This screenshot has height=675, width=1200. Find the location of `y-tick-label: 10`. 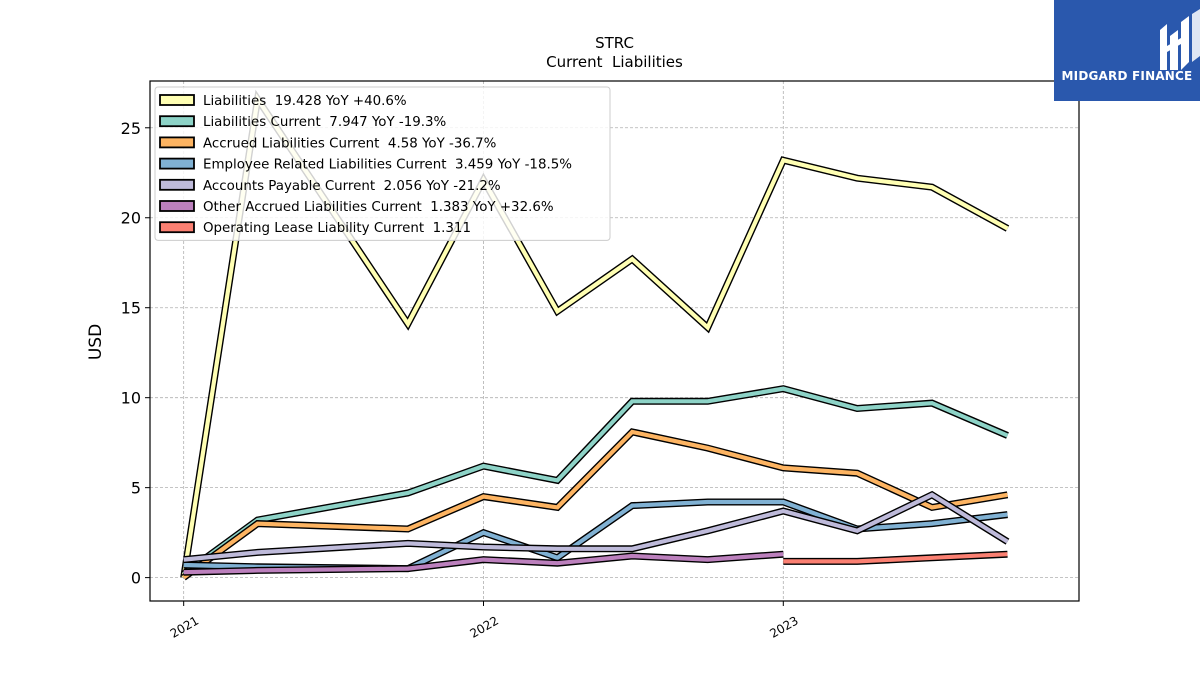

y-tick-label: 10 is located at coordinates (131, 398).